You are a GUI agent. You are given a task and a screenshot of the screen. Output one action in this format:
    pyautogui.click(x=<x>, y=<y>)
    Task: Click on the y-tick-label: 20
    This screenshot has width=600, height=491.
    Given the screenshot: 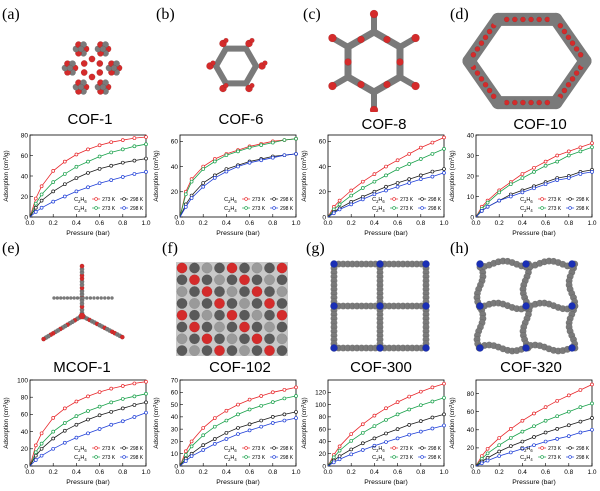 What is the action you would take?
    pyautogui.click(x=323, y=454)
    